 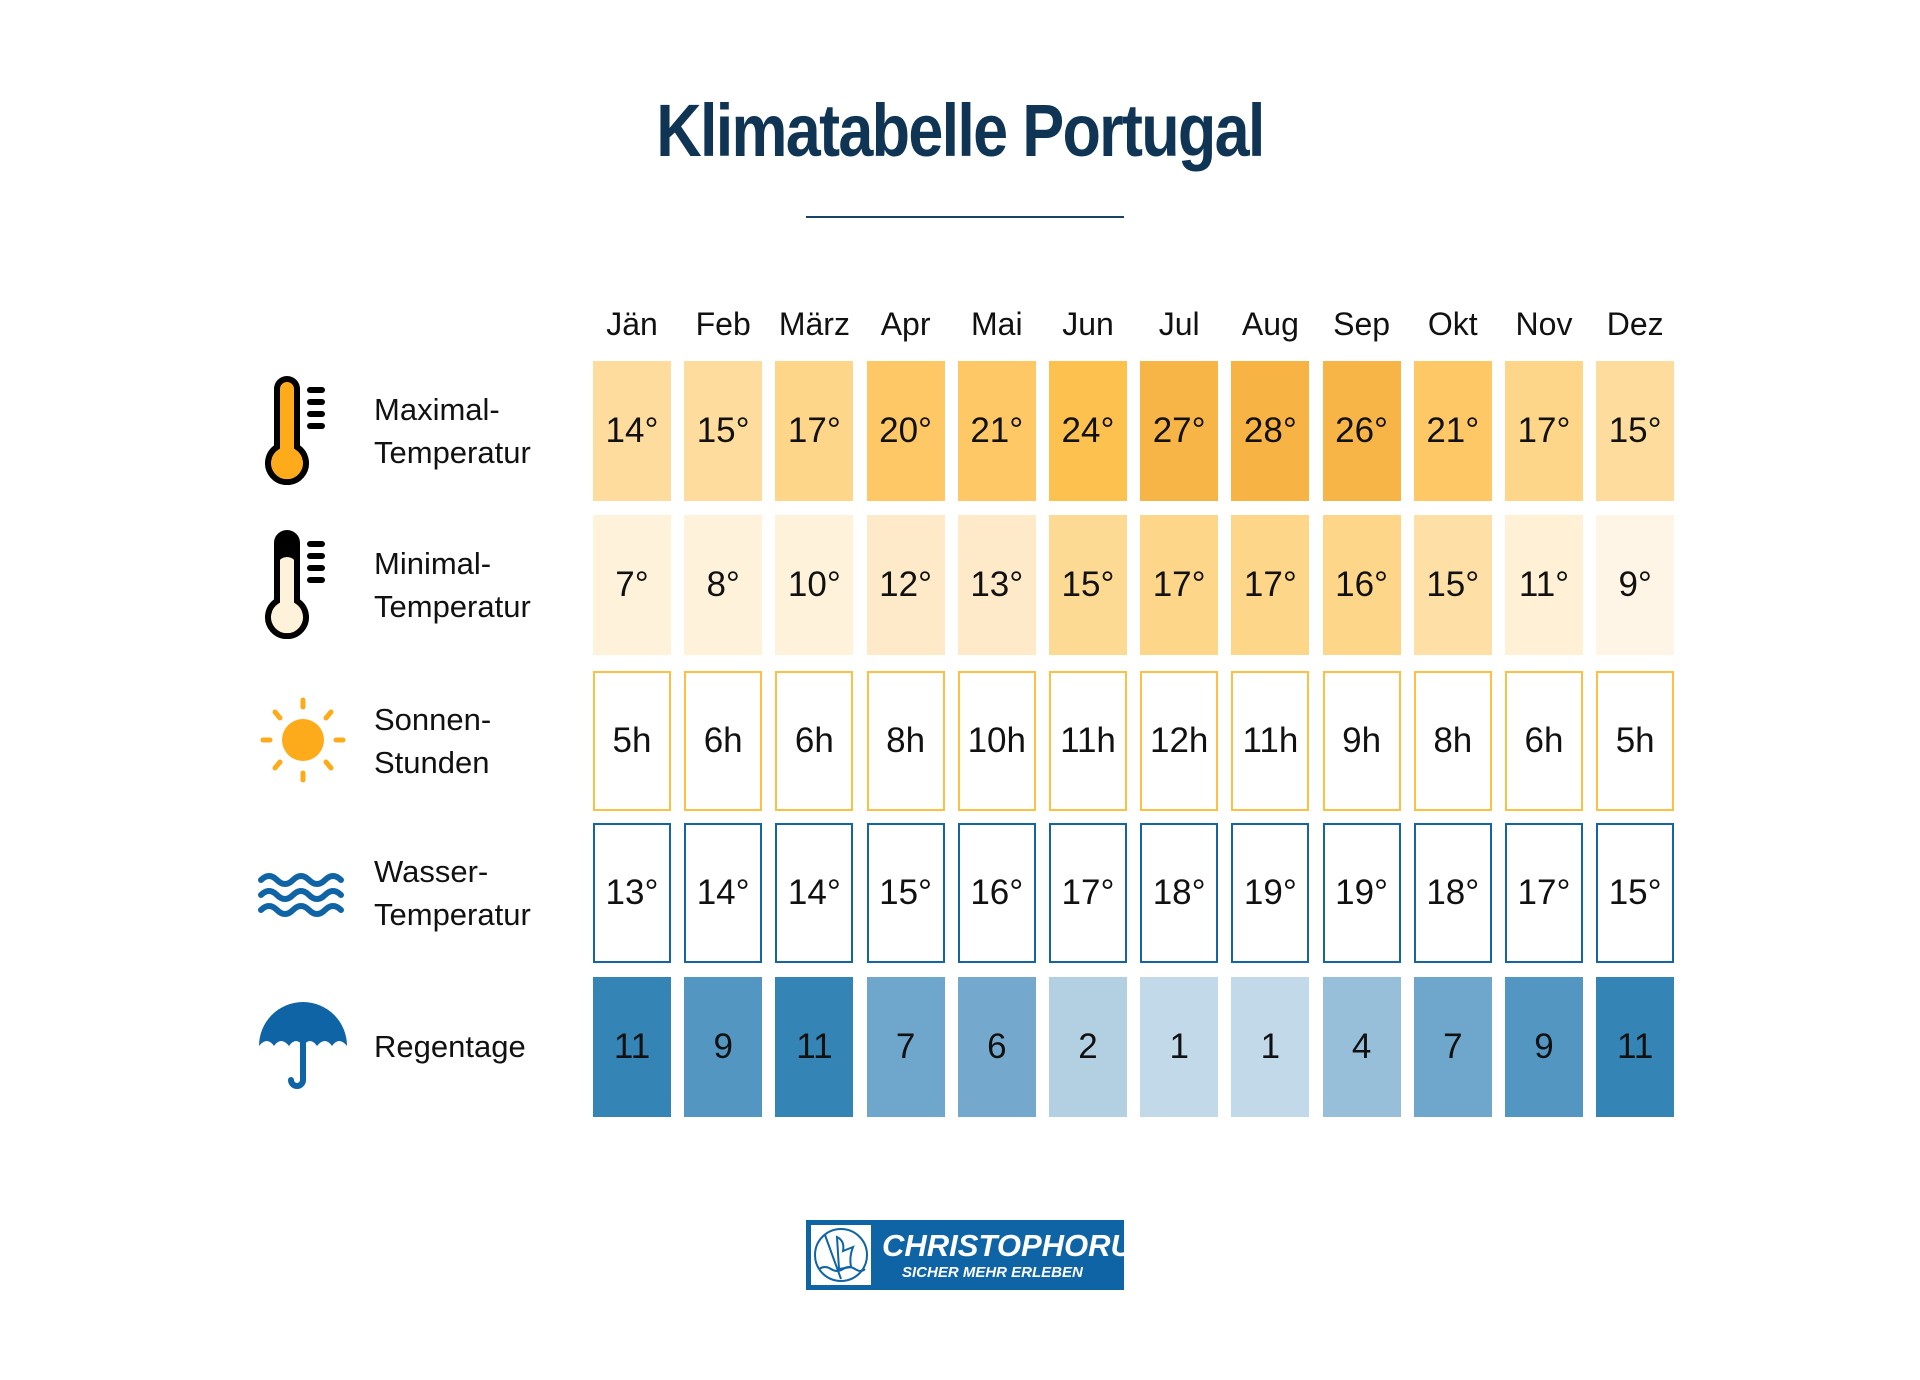 What do you see at coordinates (1179, 431) in the screenshot?
I see `table-cell: 27°` at bounding box center [1179, 431].